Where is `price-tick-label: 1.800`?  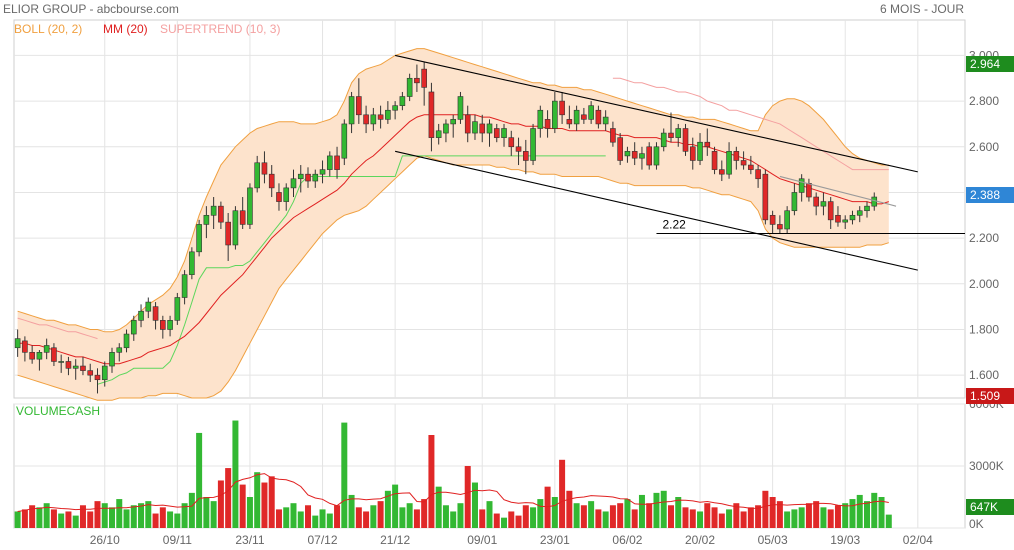
price-tick-label: 1.800 is located at coordinates (984, 329).